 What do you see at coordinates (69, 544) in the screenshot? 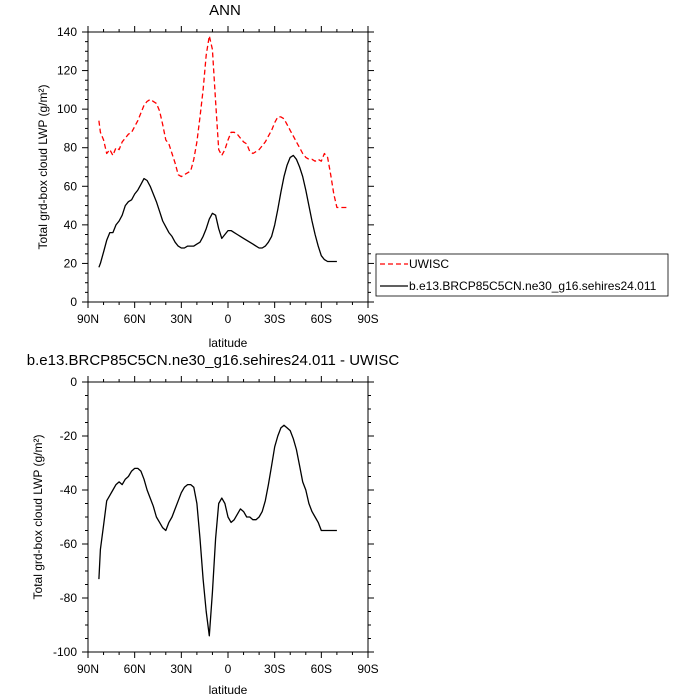
I see `y-tick-label: -60` at bounding box center [69, 544].